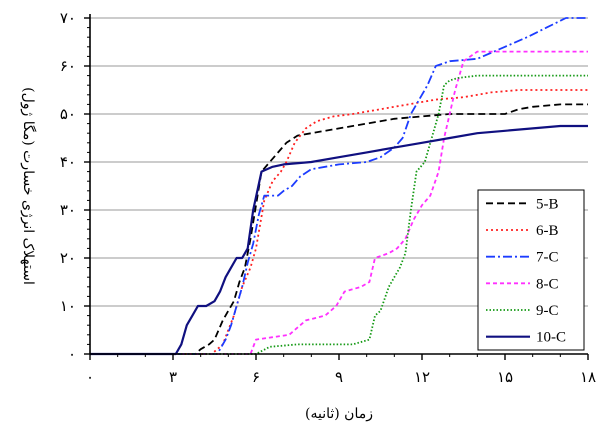  What do you see at coordinates (68, 114) in the screenshot?
I see `y-tick-label-5: ۵۰` at bounding box center [68, 114].